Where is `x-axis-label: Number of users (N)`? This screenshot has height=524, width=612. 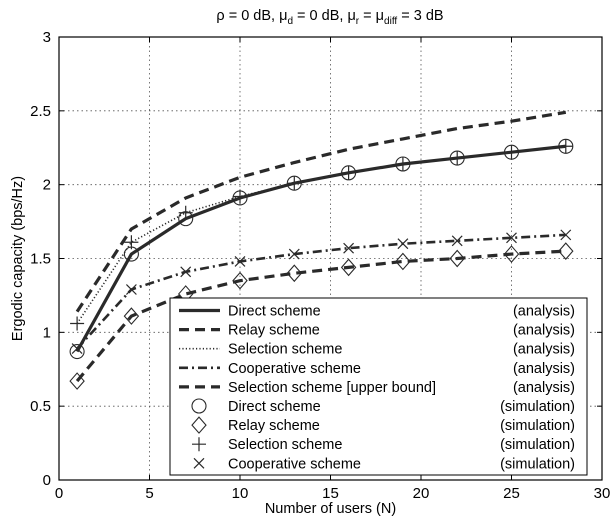 x-axis-label: Number of users (N) is located at coordinates (330, 509).